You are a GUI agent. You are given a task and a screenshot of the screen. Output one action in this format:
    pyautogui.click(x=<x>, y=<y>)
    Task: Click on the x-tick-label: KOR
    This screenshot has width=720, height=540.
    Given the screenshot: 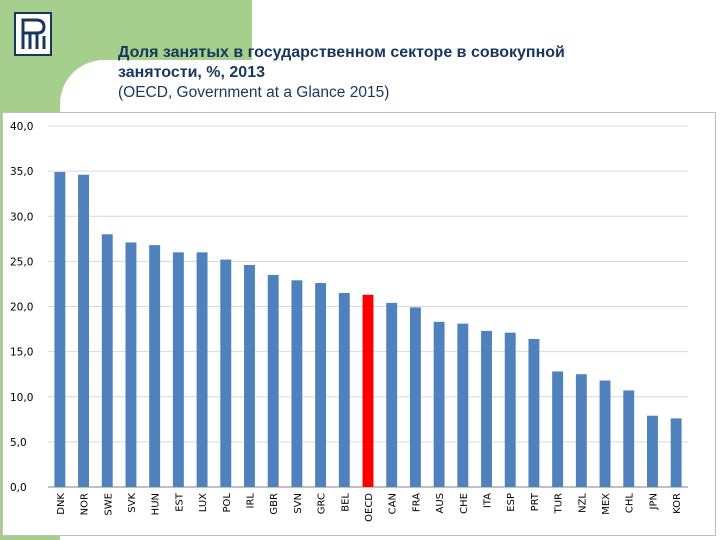 What is the action you would take?
    pyautogui.click(x=677, y=503)
    